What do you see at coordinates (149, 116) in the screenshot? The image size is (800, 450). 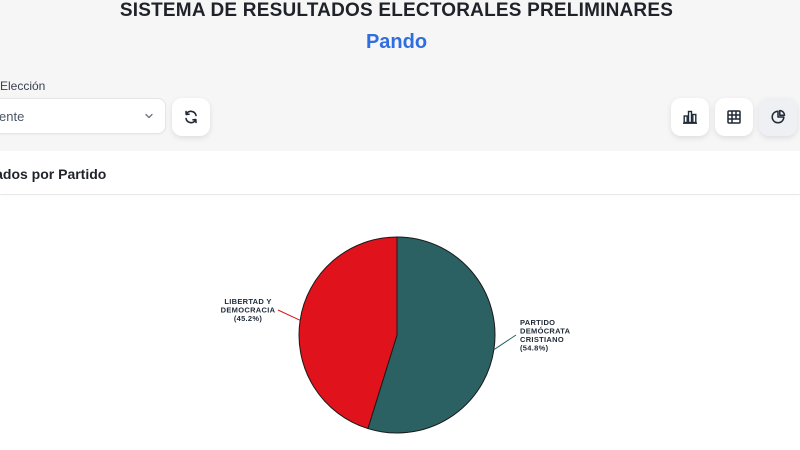 I see `chevron-down-icon` at bounding box center [149, 116].